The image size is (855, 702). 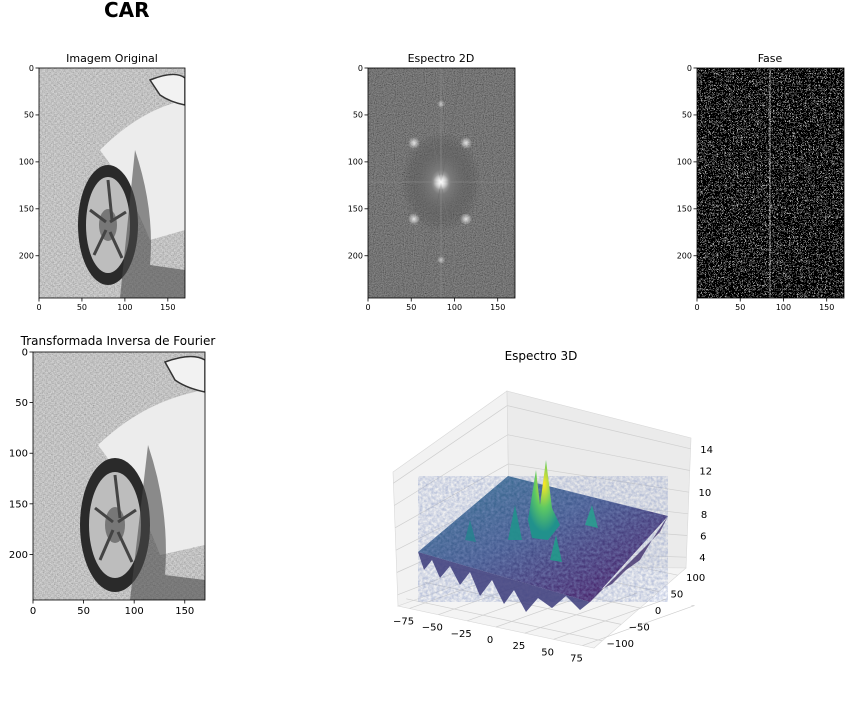 I want to click on 3d-ztick-label: 6, so click(x=703, y=537).